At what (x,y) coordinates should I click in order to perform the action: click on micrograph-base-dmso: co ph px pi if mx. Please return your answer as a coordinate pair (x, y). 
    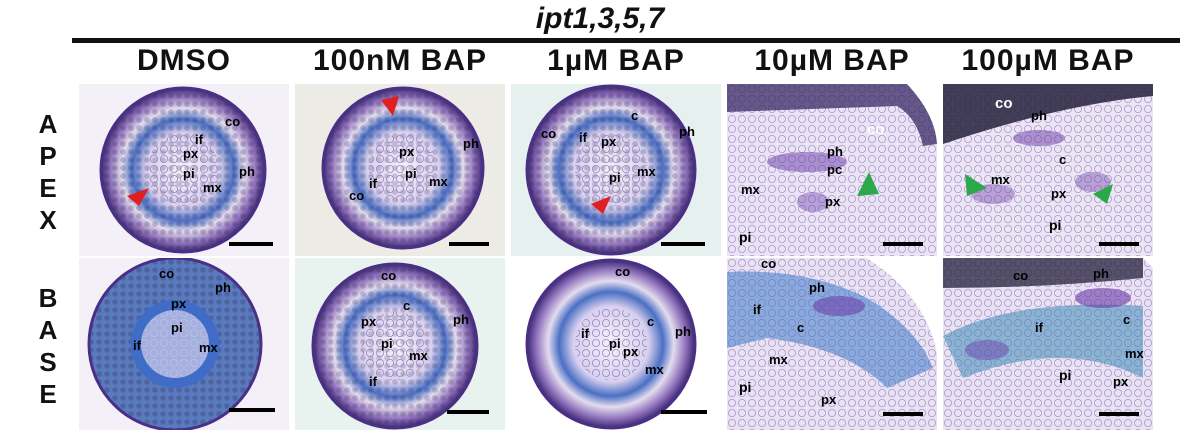
    Looking at the image, I should click on (184, 344).